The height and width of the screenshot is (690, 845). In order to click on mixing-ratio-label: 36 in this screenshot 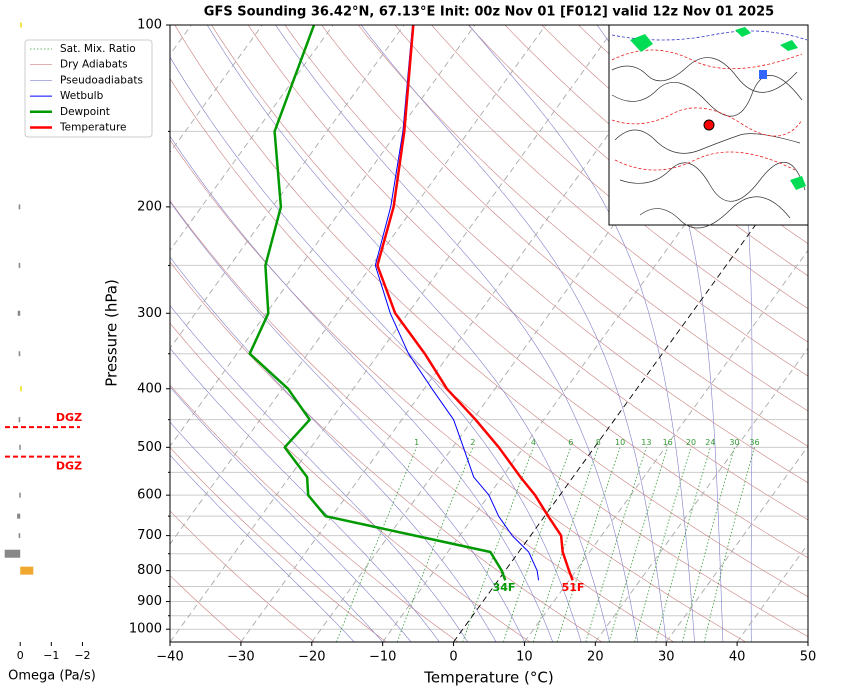, I will do `click(754, 442)`.